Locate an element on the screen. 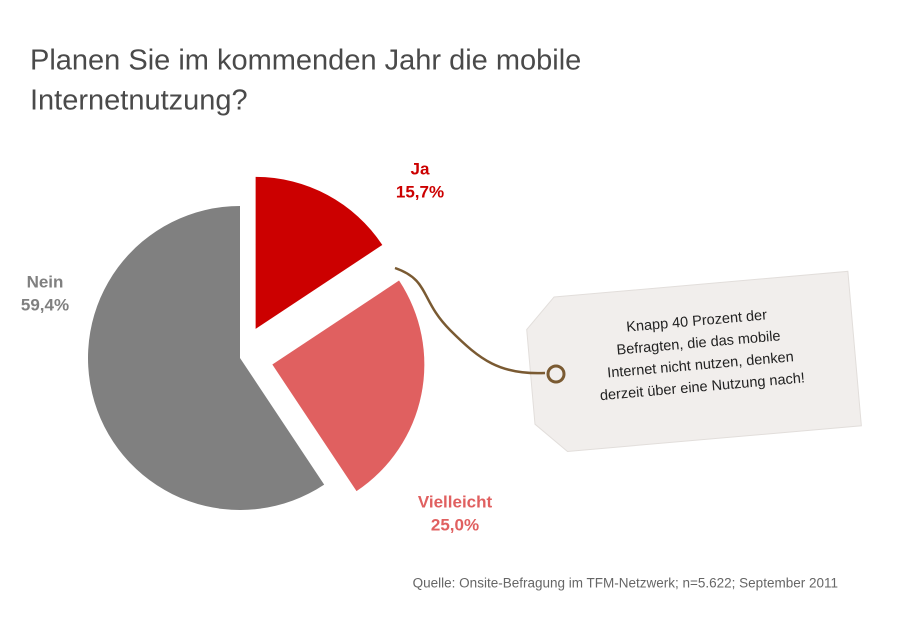 This screenshot has width=910, height=619. slice-label: Vielleicht is located at coordinates (455, 501).